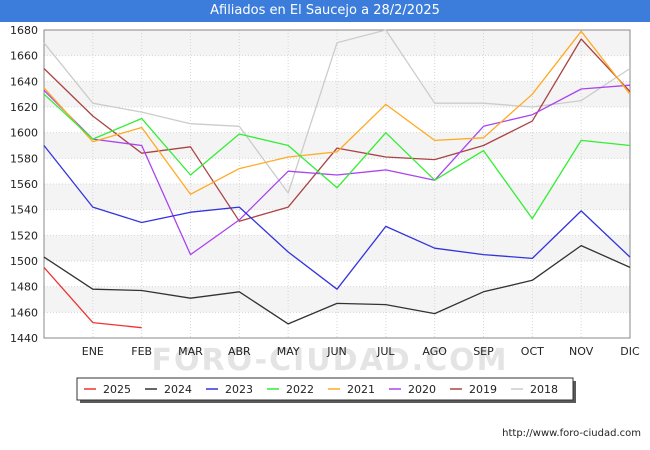 The width and height of the screenshot is (650, 450). Describe the element at coordinates (178, 389) in the screenshot. I see `legend-label-2024: 2024` at that location.